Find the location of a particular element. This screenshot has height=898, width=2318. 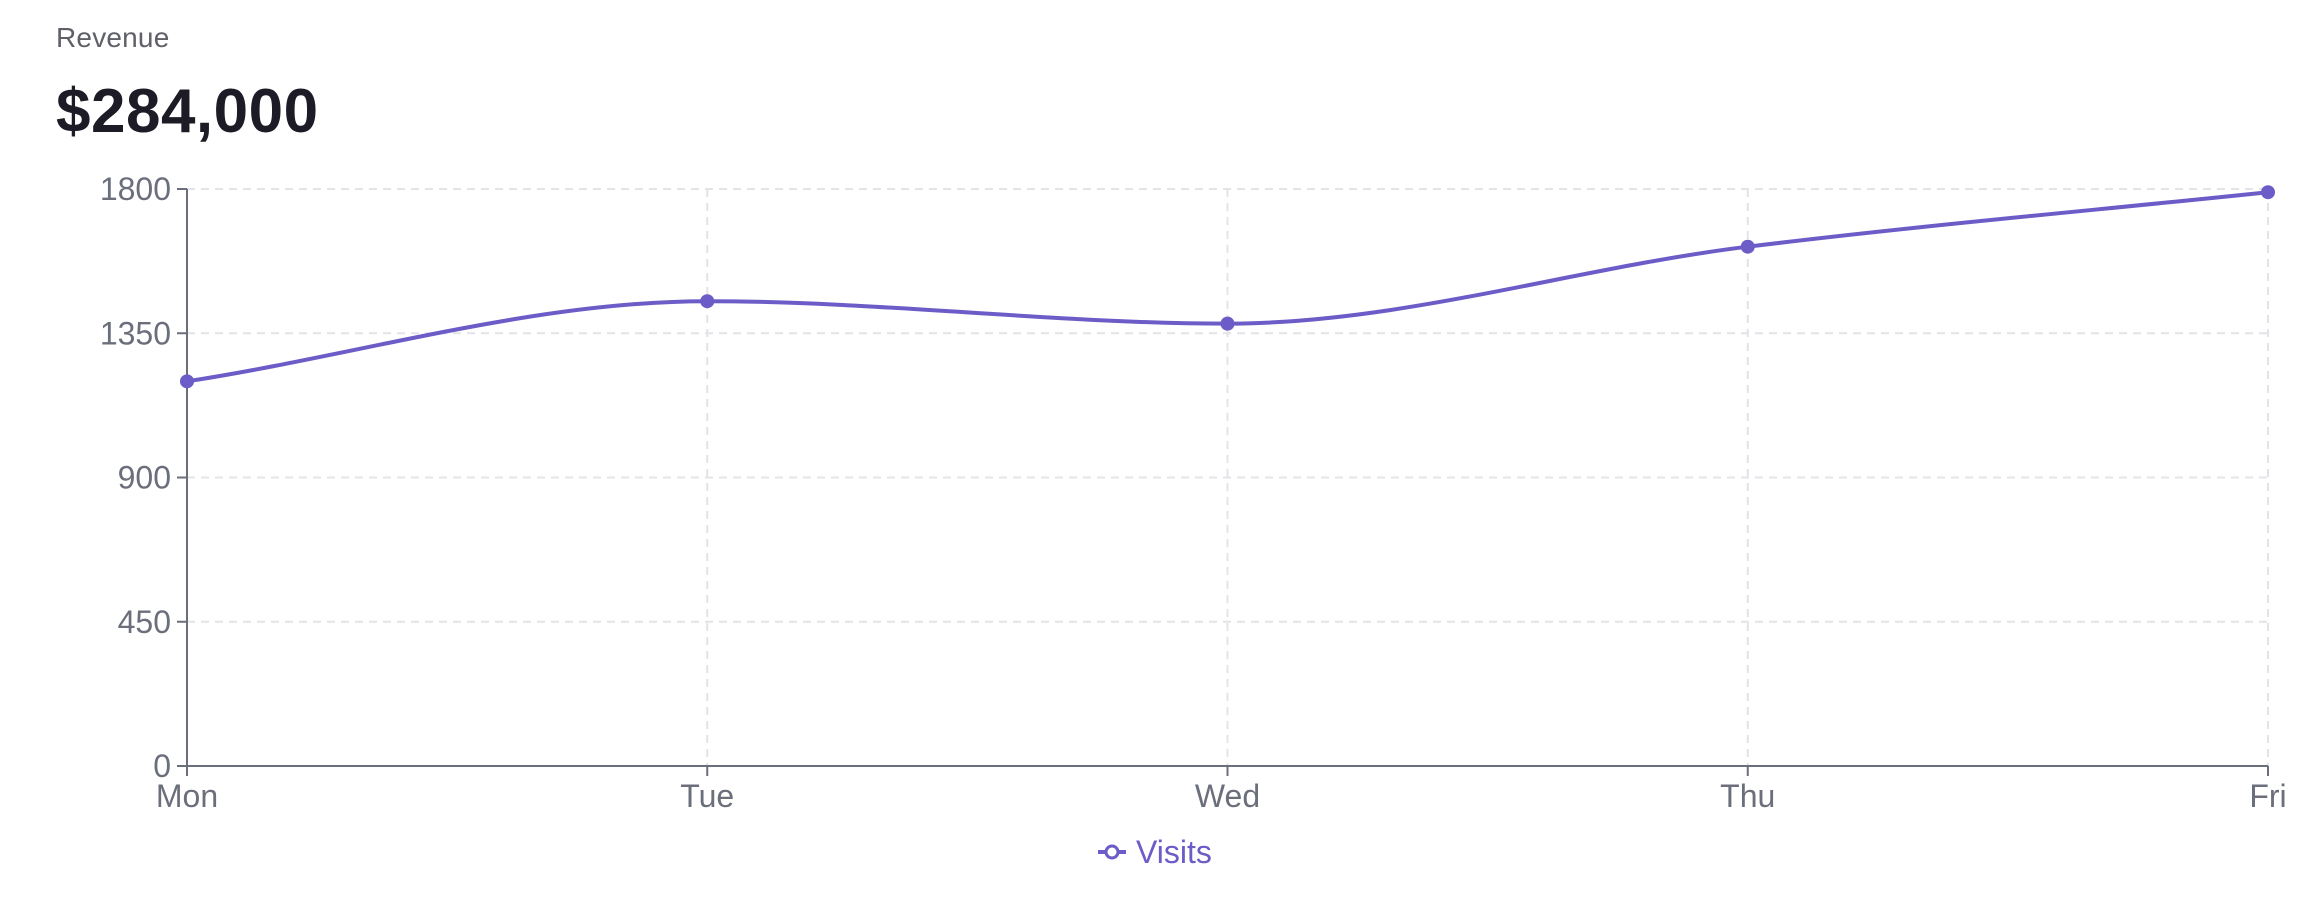

x-tick-label: Thu is located at coordinates (1747, 796).